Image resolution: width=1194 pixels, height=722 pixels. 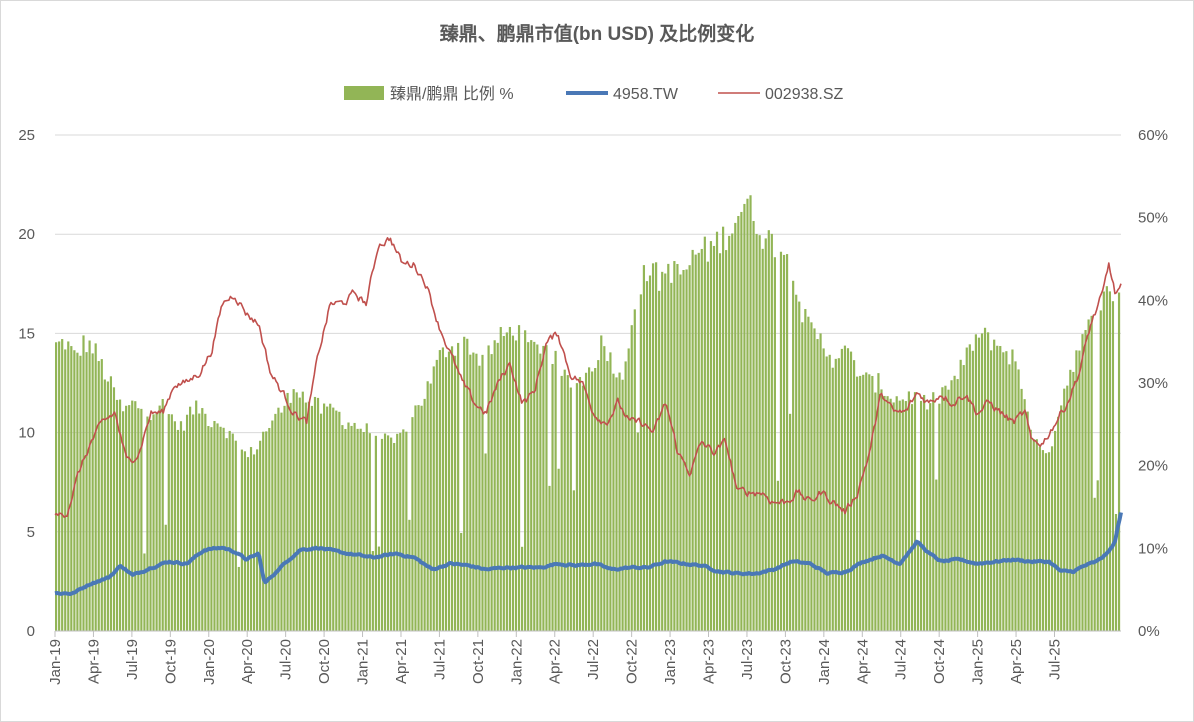 What do you see at coordinates (1149, 631) in the screenshot?
I see `y-right-tick-label: 0%` at bounding box center [1149, 631].